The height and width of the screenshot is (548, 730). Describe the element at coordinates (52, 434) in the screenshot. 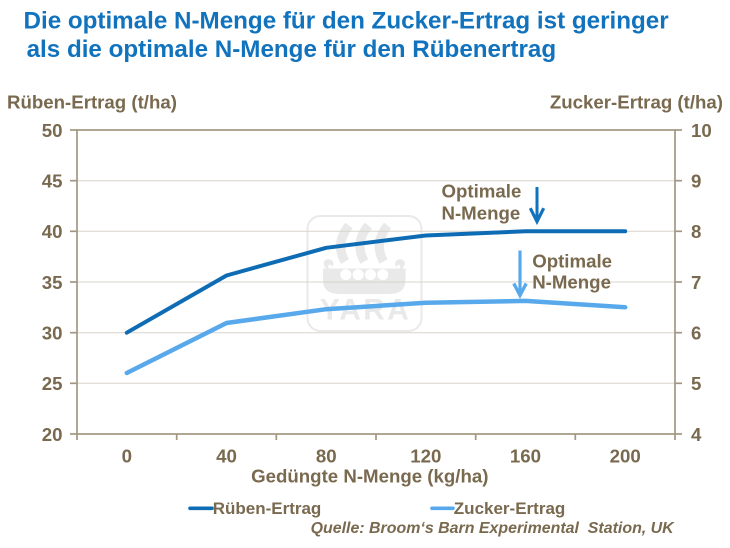

I see `svg-text: 20` at that location.